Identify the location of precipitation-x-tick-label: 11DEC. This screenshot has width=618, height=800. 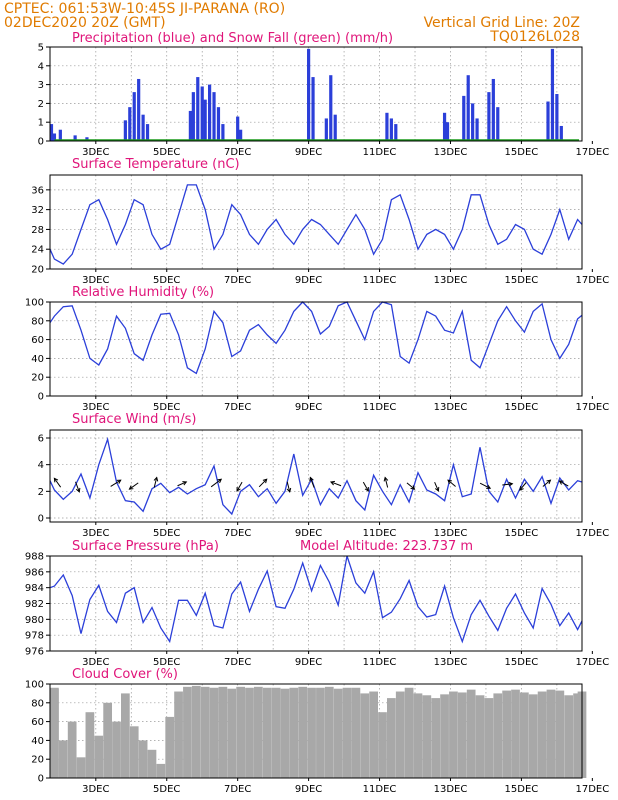
(380, 152).